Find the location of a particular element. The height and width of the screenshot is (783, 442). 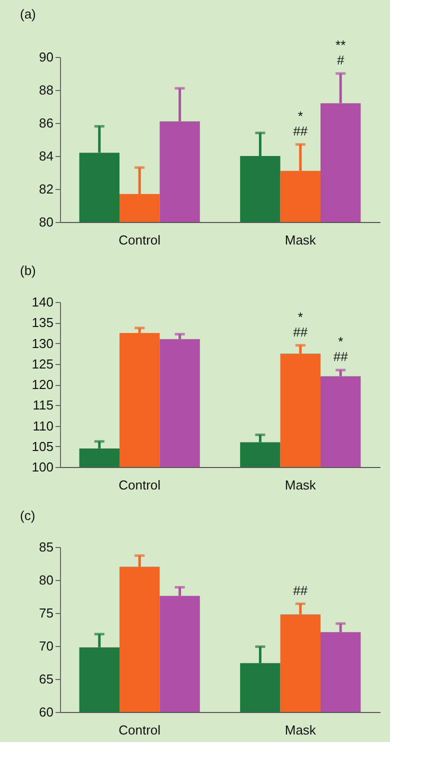

y-tick-label: 84 is located at coordinates (46, 156).